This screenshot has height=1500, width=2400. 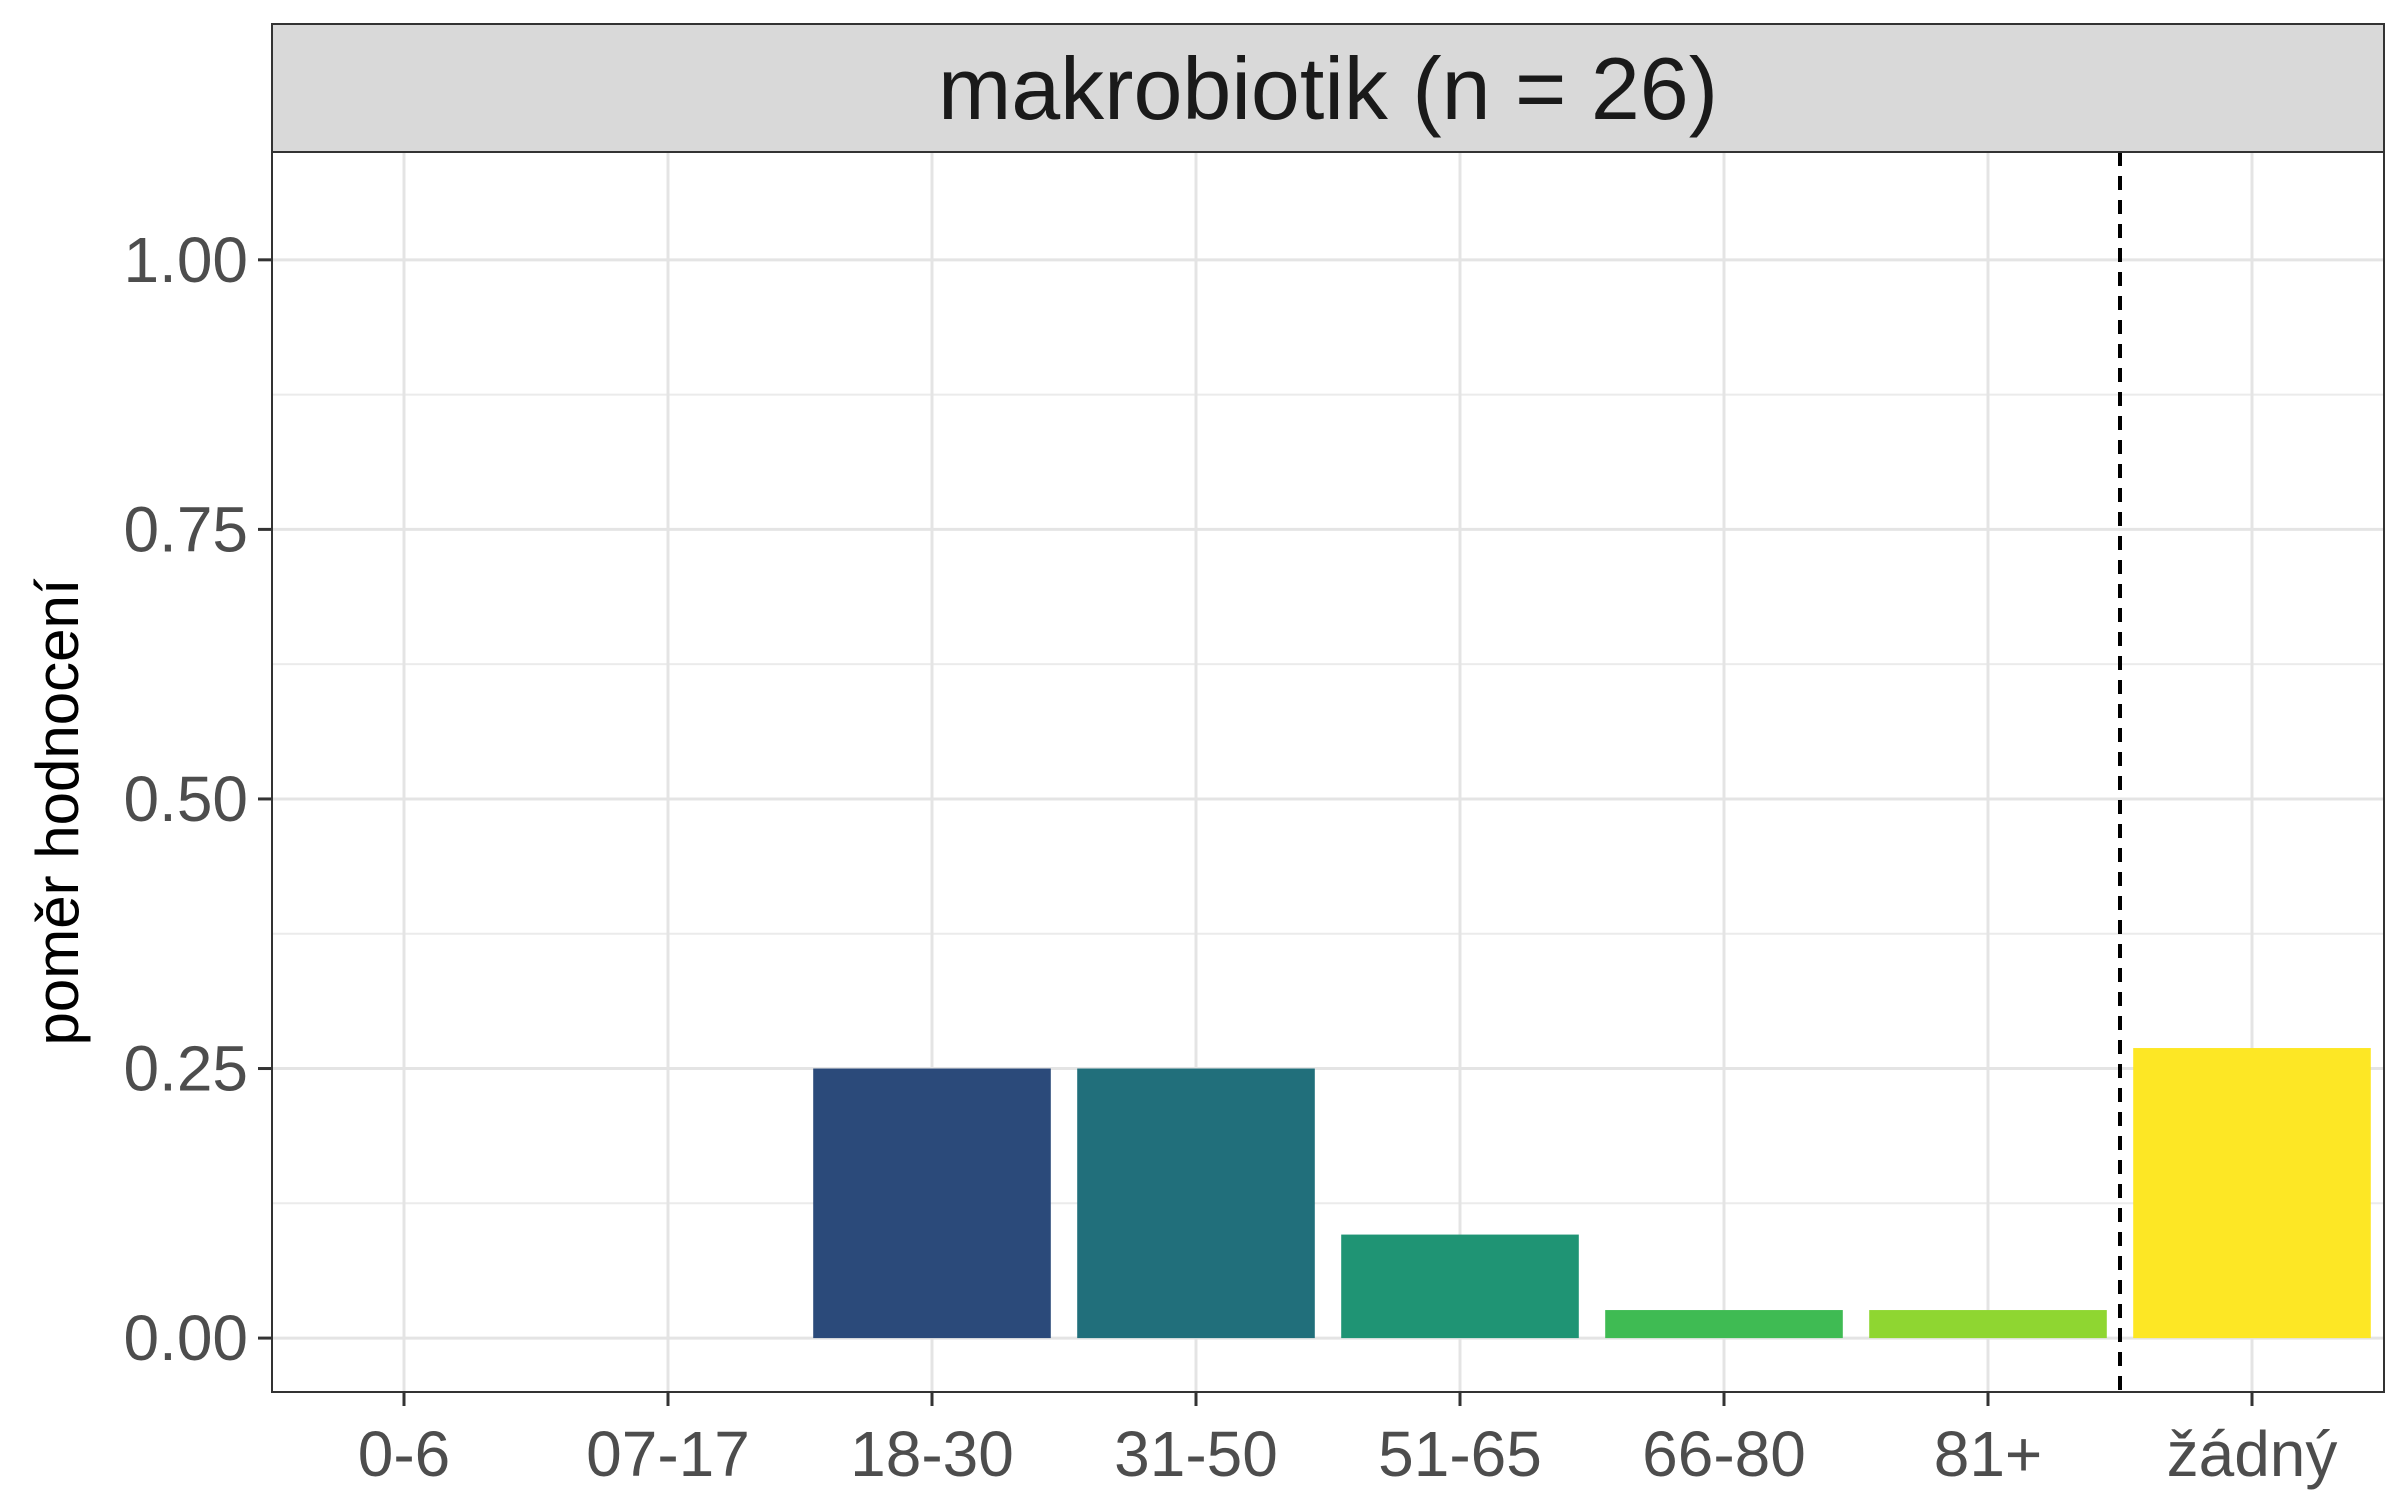 What do you see at coordinates (185, 260) in the screenshot?
I see `y-tick-label: 1.00` at bounding box center [185, 260].